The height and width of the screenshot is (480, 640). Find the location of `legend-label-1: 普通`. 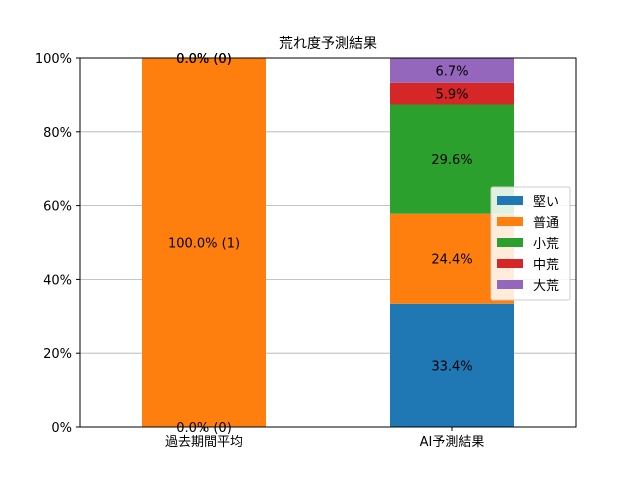

legend-label-1: 普通 is located at coordinates (546, 223).